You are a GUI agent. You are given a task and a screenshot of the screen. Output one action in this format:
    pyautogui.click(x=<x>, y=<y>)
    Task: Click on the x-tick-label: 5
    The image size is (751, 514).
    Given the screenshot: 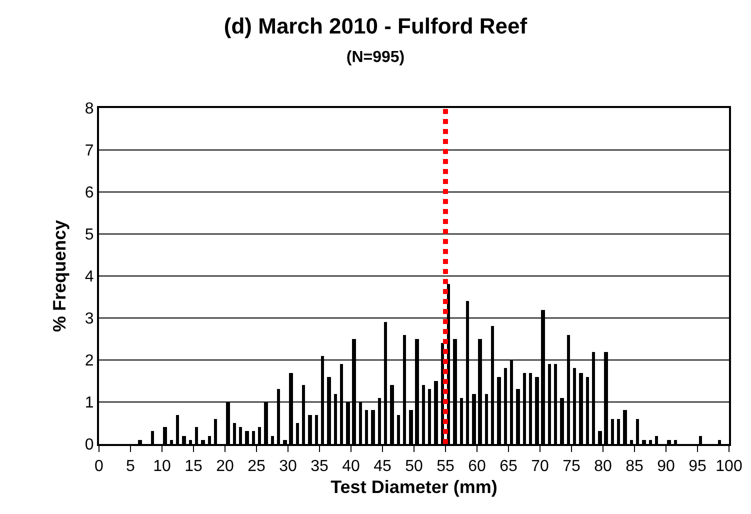 What is the action you would take?
    pyautogui.click(x=131, y=467)
    